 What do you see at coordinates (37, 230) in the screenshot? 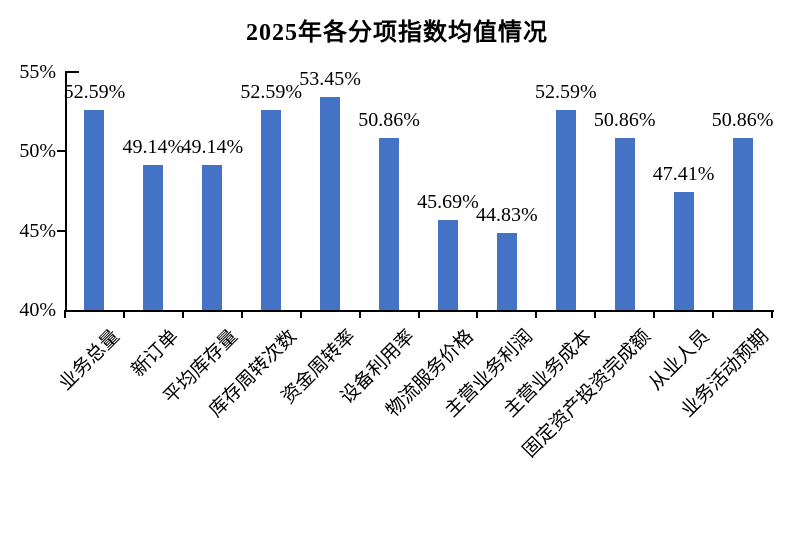
I see `y-axis-tick-label: 45%` at bounding box center [37, 230].